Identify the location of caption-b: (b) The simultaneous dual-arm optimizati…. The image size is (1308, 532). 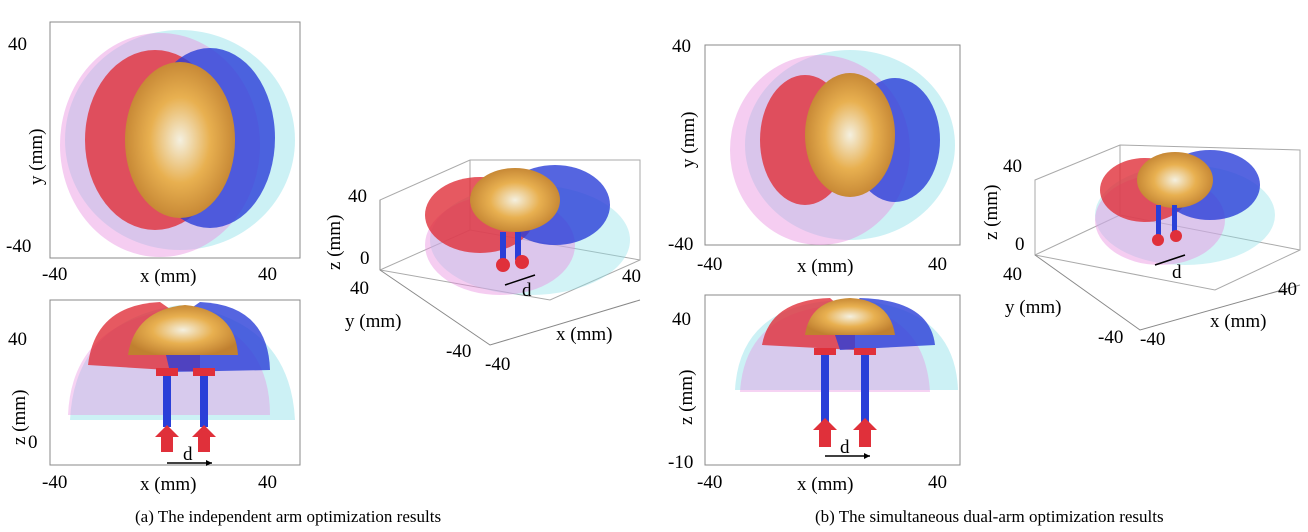
(989, 516).